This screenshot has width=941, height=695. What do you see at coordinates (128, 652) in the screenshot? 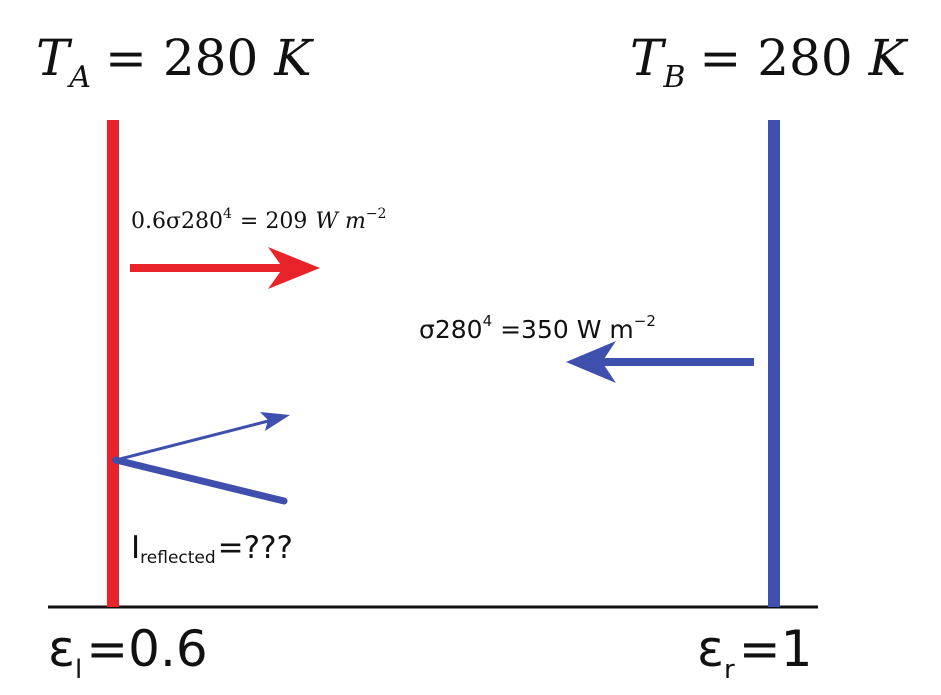
I see `emissivity-left-label: εl=0.6` at bounding box center [128, 652].